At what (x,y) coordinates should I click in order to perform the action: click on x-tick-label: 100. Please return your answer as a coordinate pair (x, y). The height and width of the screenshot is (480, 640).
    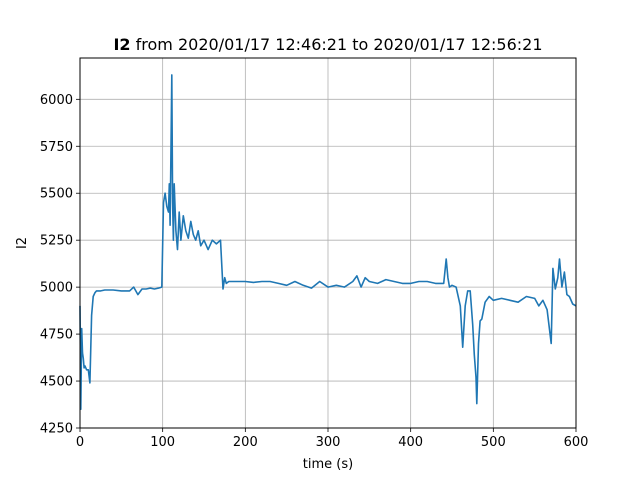
    Looking at the image, I should click on (162, 442).